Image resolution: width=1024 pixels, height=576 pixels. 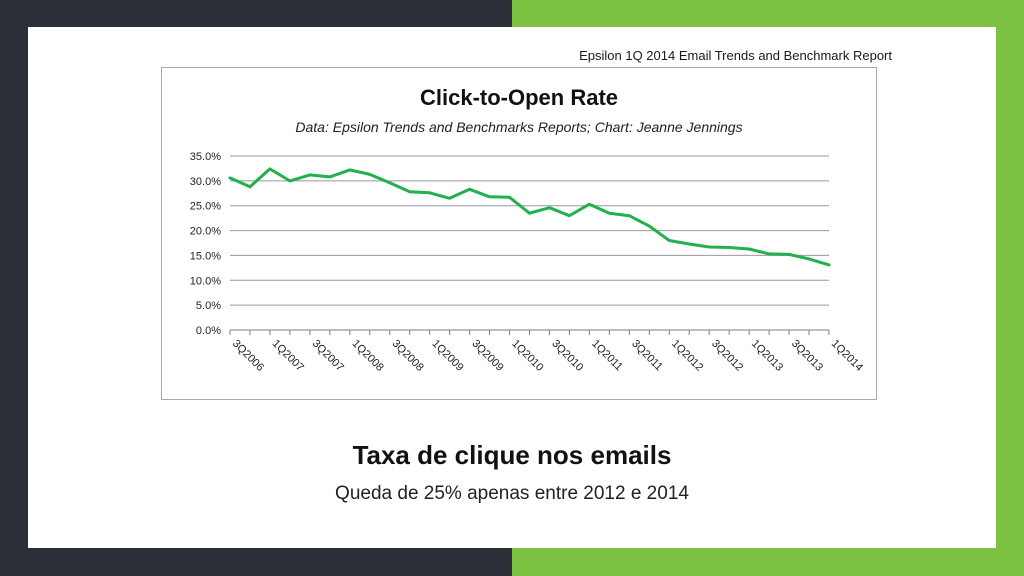 I want to click on y-tick-label: 5.0%, so click(x=208, y=306).